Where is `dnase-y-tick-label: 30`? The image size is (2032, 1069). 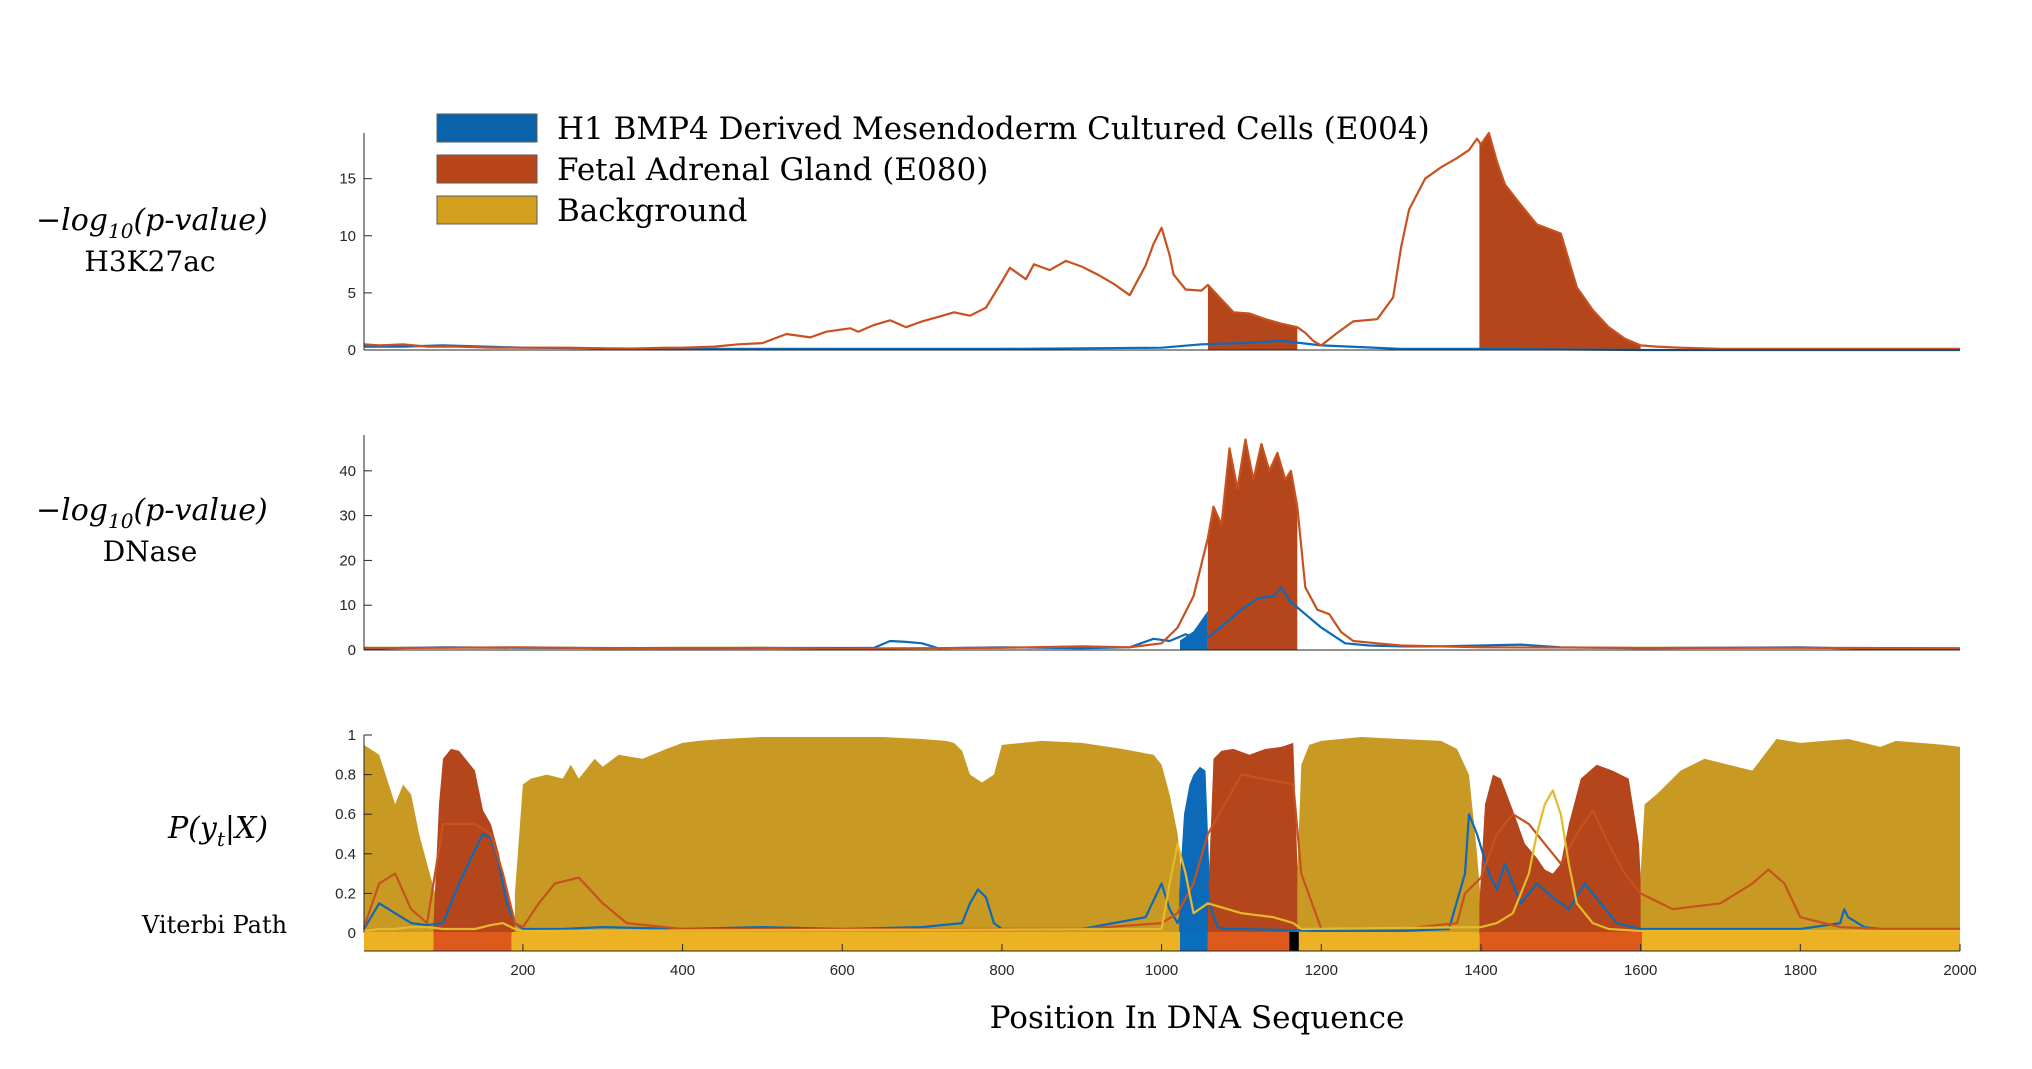 dnase-y-tick-label: 30 is located at coordinates (347, 516).